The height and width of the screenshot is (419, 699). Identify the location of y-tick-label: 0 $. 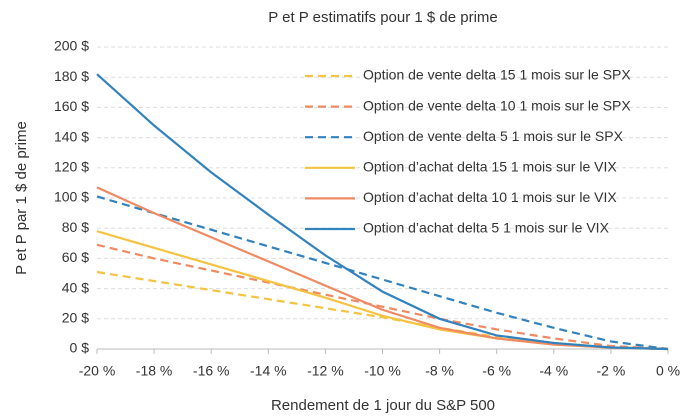
(80, 348).